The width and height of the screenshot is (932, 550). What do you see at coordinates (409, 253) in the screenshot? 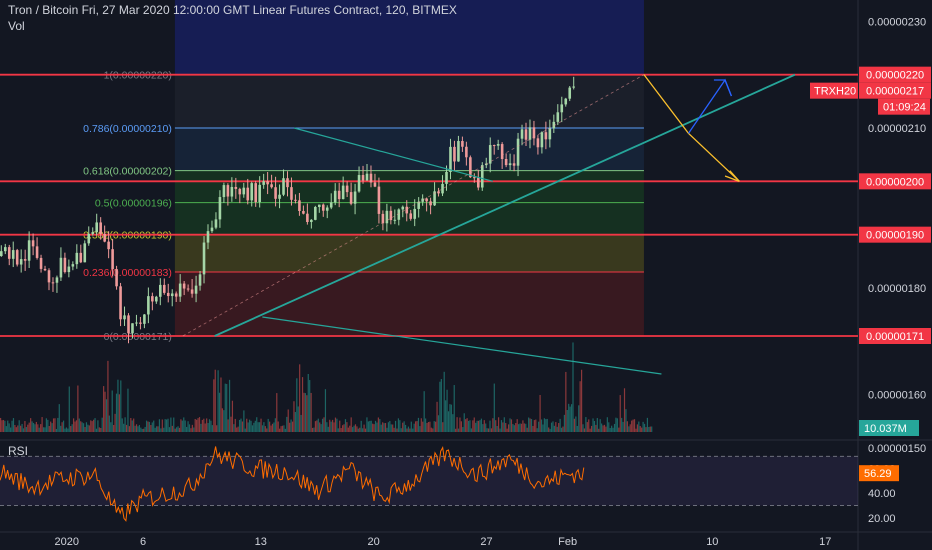
I see `fib-zone` at bounding box center [409, 253].